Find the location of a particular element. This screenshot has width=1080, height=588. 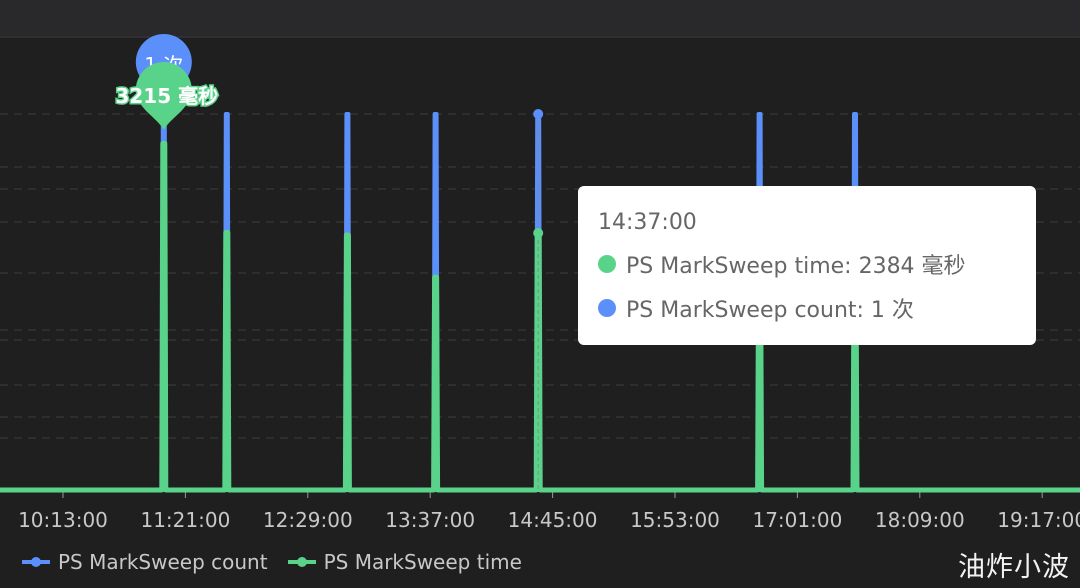

max-time-marker is located at coordinates (163, 96).